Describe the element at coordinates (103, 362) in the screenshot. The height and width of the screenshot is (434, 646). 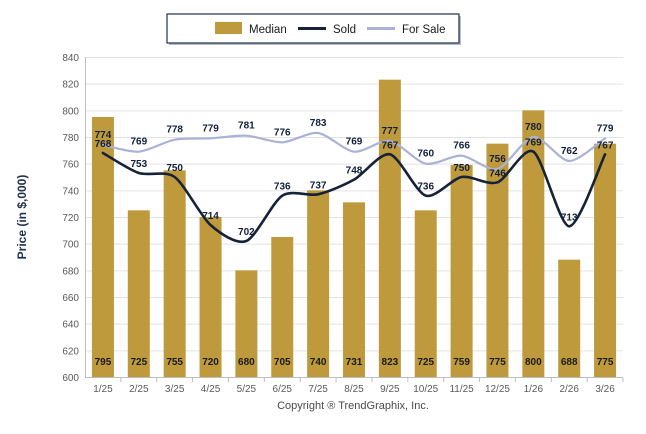
I see `bar-value-label: 795` at that location.